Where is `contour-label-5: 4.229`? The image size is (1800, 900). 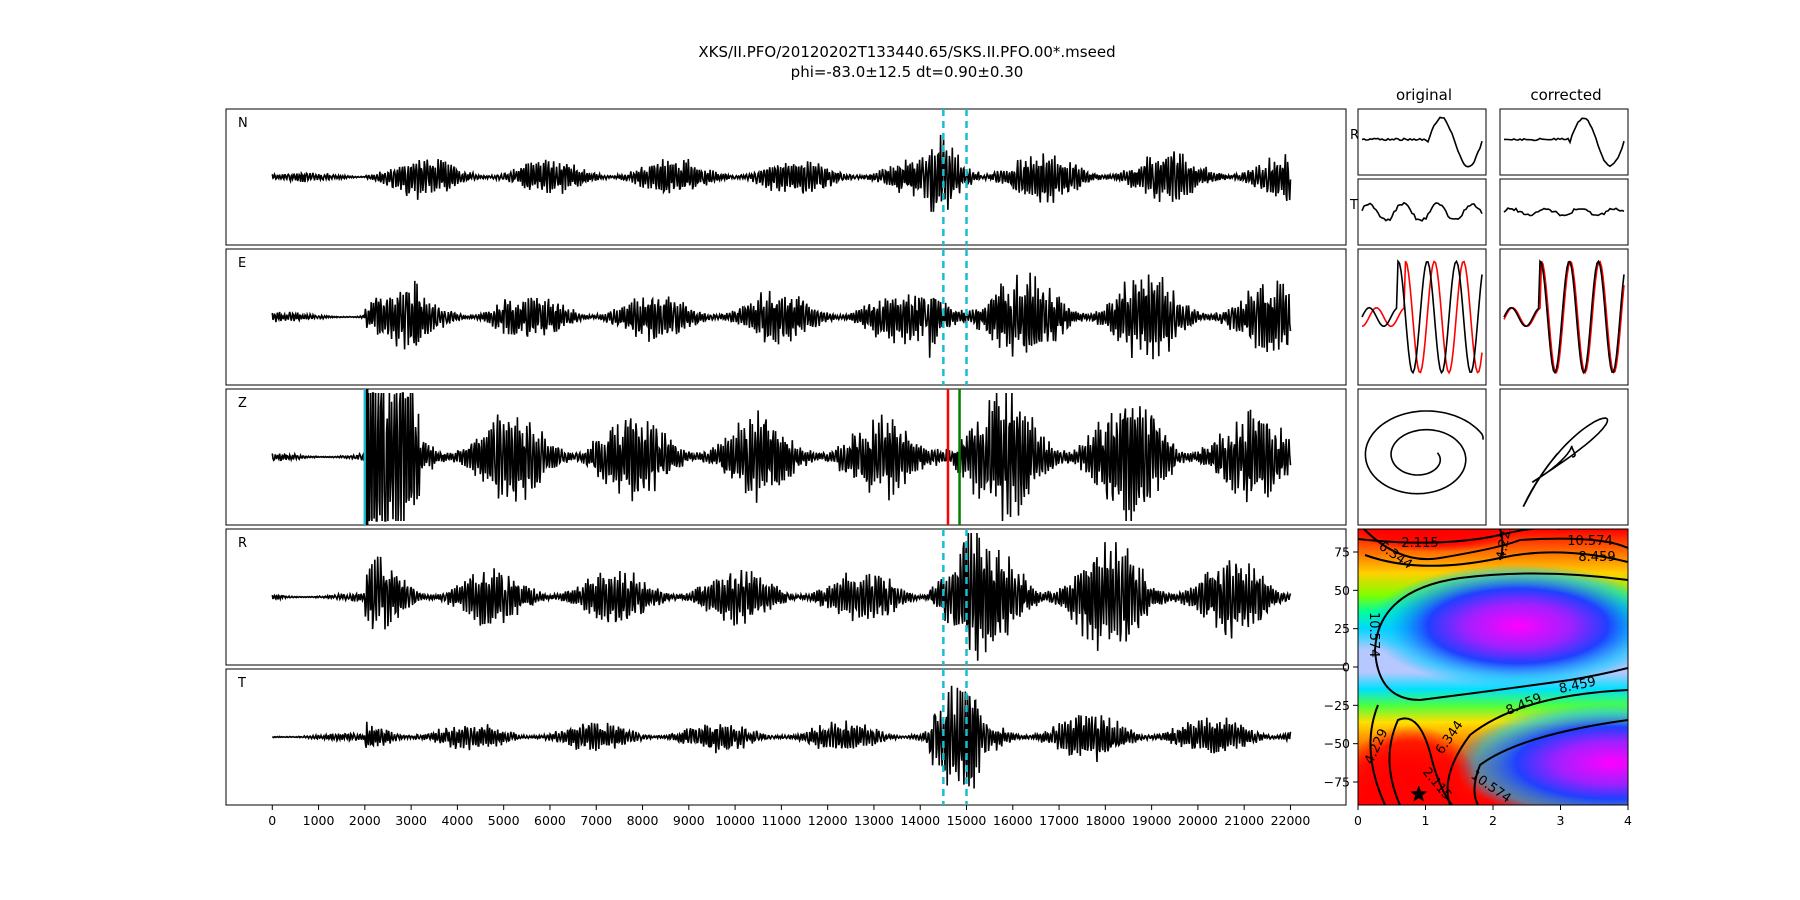 contour-label-5: 4.229 is located at coordinates (1504, 540).